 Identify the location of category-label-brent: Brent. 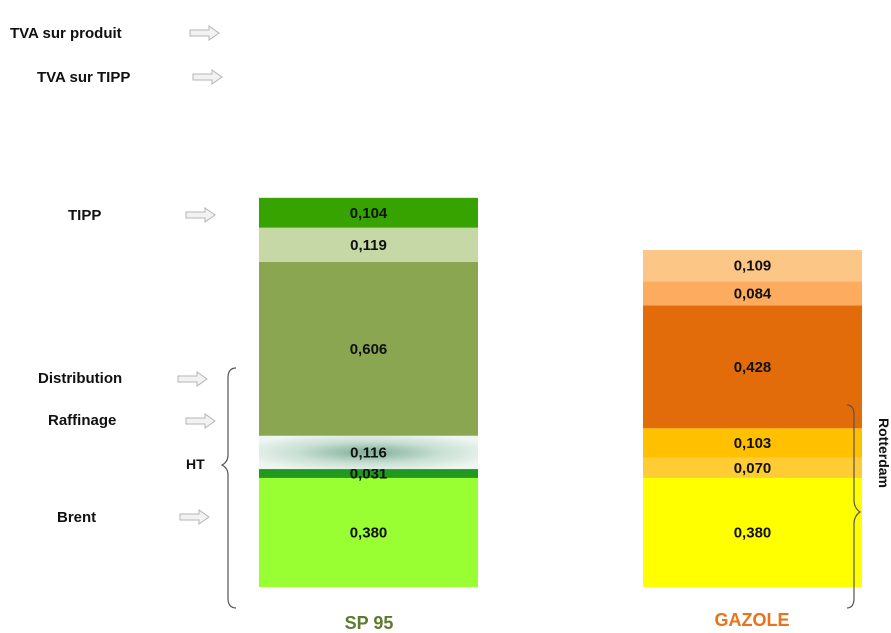
(76, 517).